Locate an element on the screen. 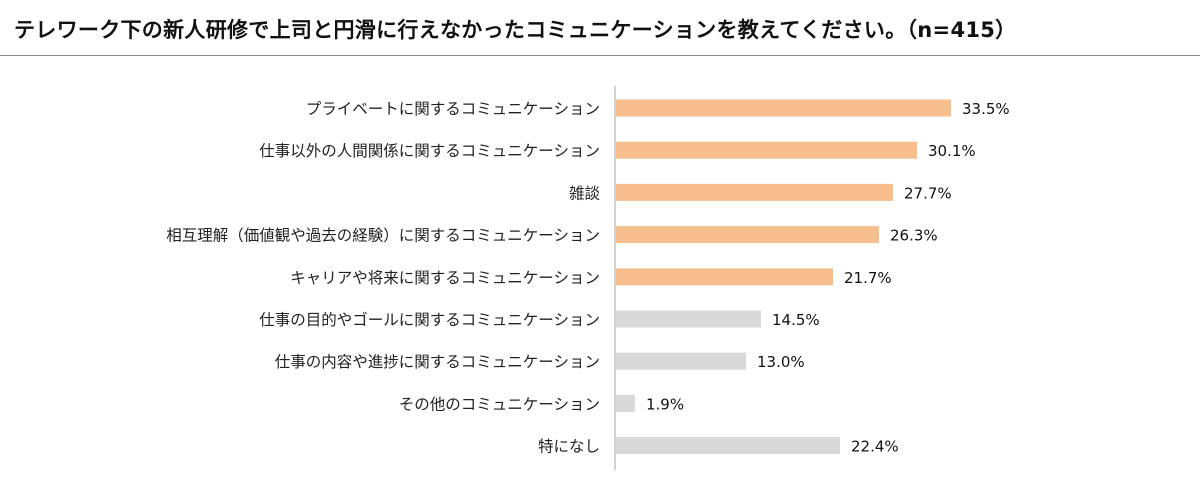 The height and width of the screenshot is (484, 1200). category-label: 仕事の内容や進捗に関するコミュニケーション is located at coordinates (437, 362).